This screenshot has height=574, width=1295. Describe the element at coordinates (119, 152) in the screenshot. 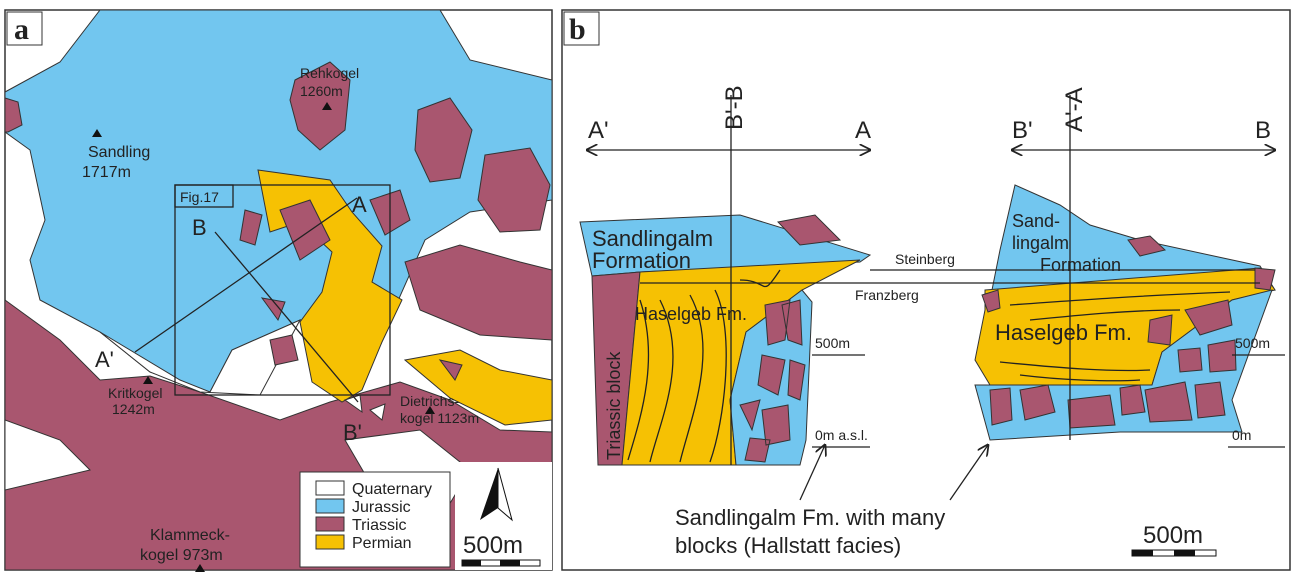

I see `peak-name: Sandling` at that location.